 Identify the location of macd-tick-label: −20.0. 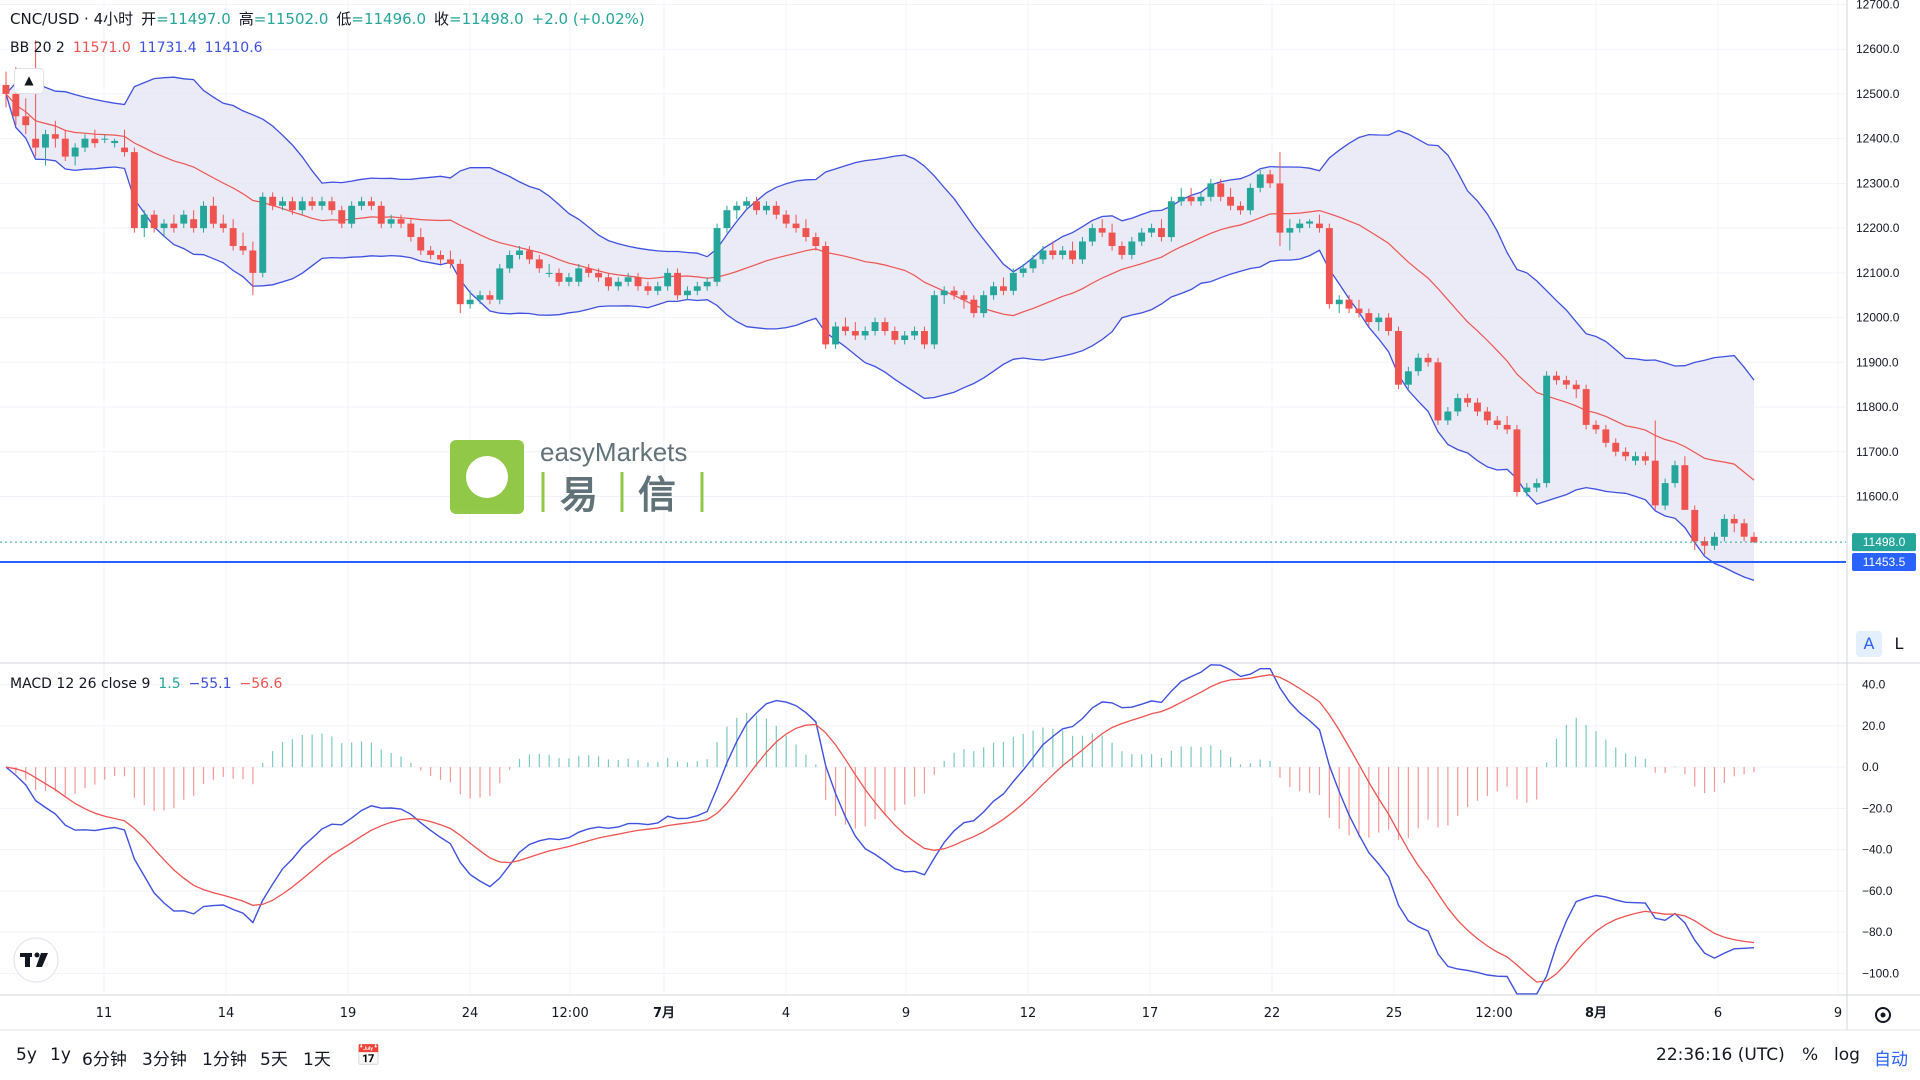
(1877, 808).